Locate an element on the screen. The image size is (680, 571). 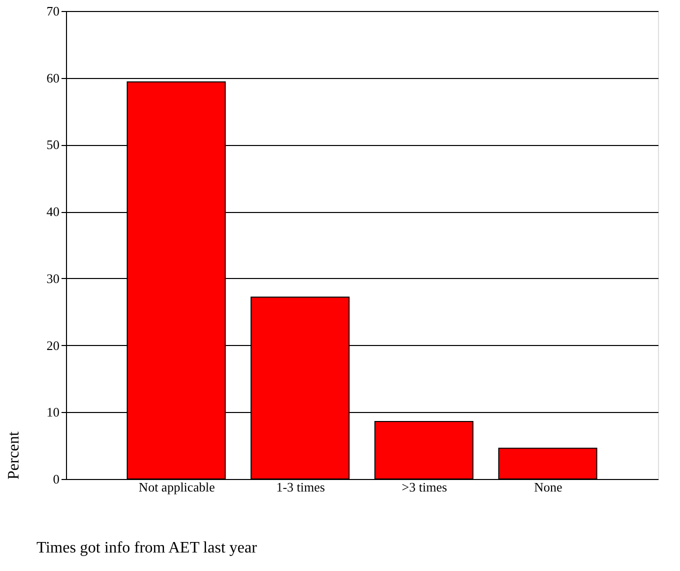
y-tick-label: 70 is located at coordinates (53, 11).